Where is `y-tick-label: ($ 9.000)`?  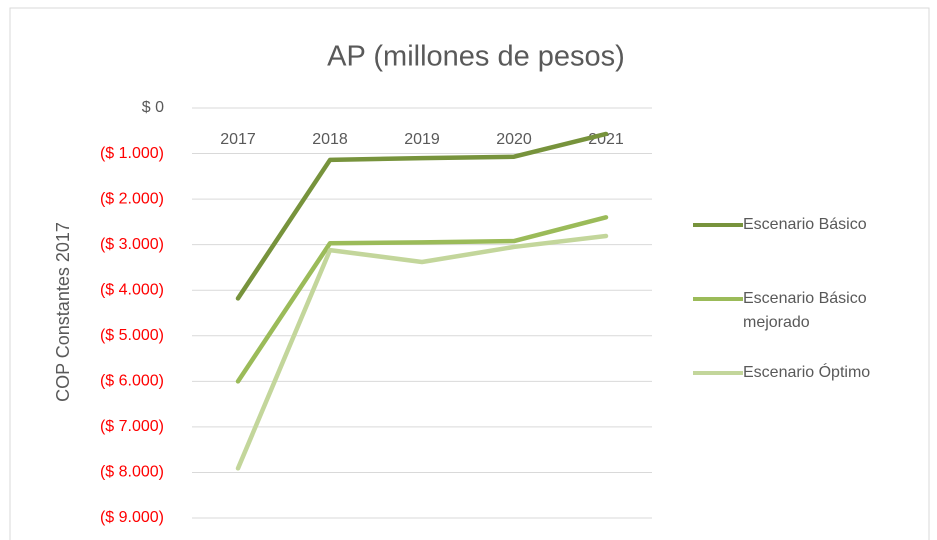
y-tick-label: ($ 9.000) is located at coordinates (132, 517).